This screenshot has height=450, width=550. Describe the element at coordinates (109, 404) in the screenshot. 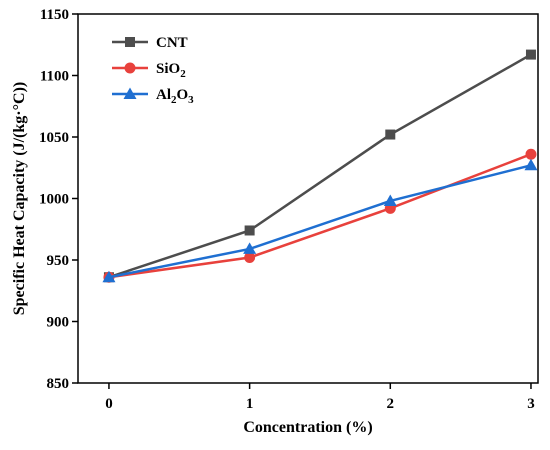

I see `x-tick-label: 0` at that location.